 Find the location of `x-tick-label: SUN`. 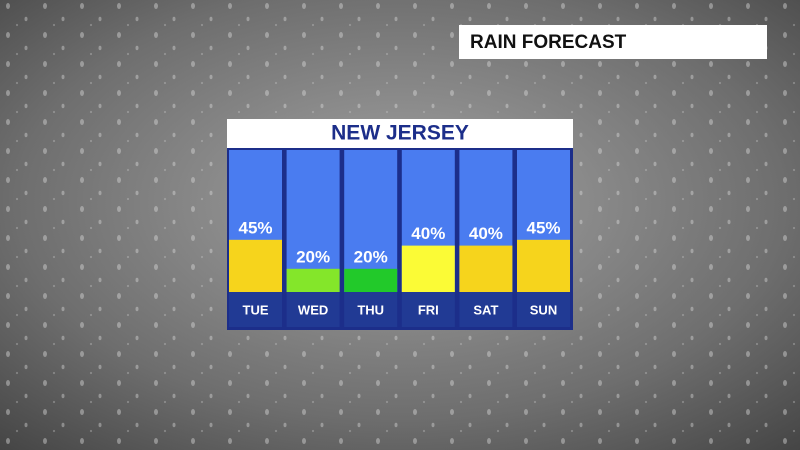

x-tick-label: SUN is located at coordinates (543, 309).